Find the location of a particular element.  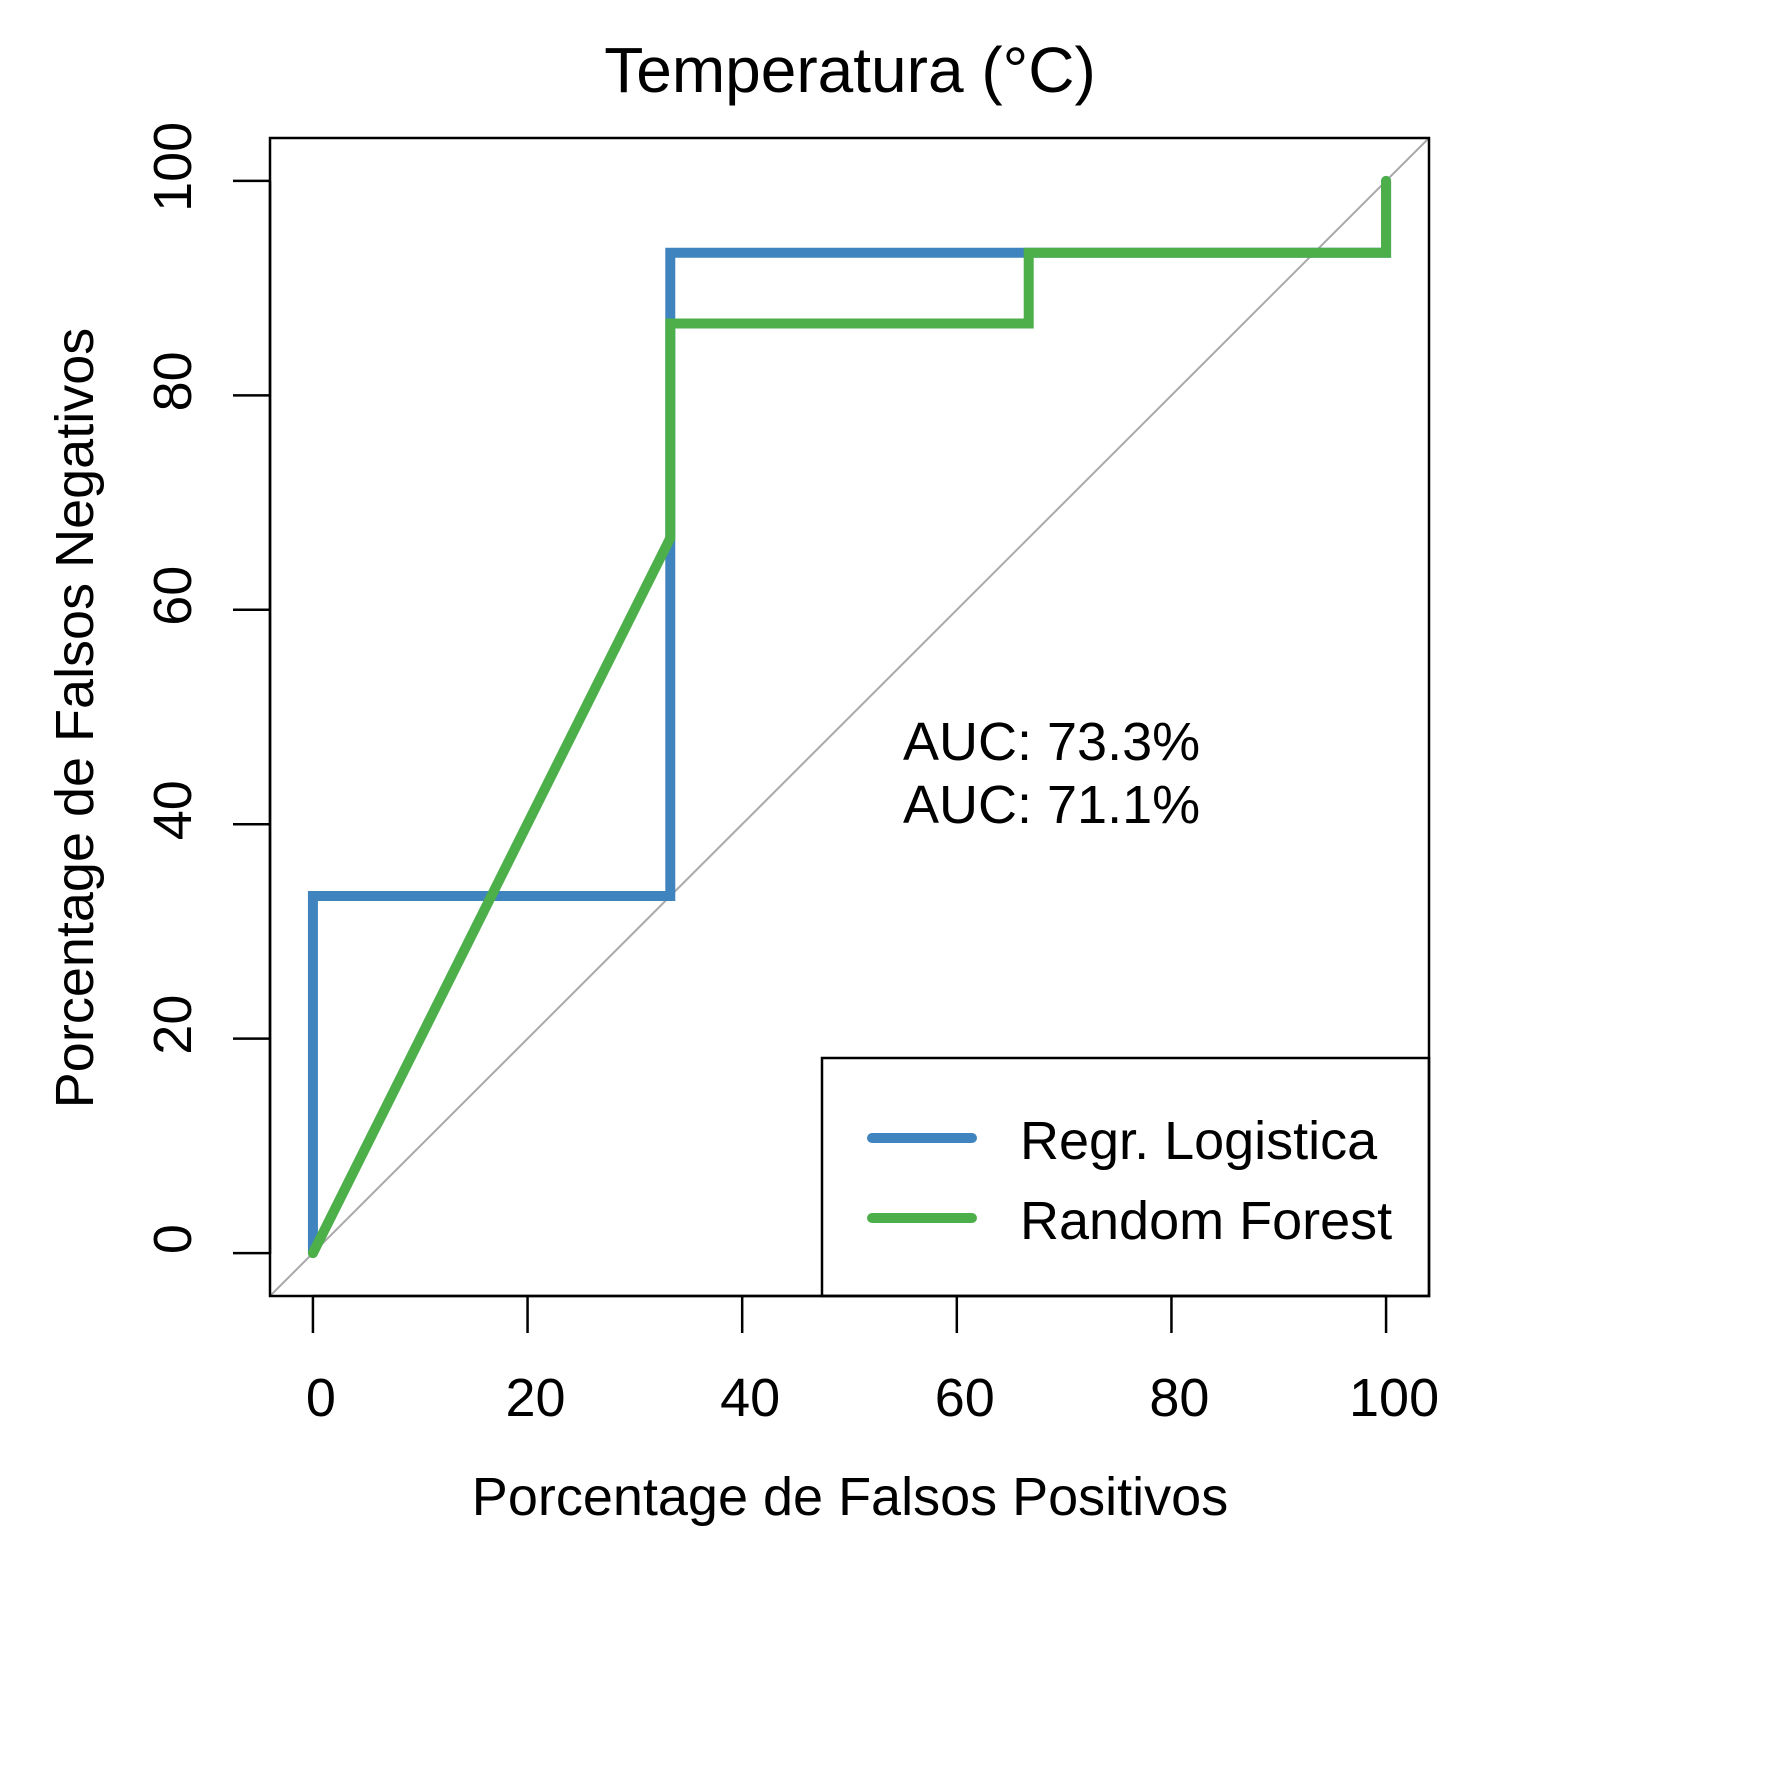

auc-regr-logistica: AUC: 73.3% is located at coordinates (1051, 742).